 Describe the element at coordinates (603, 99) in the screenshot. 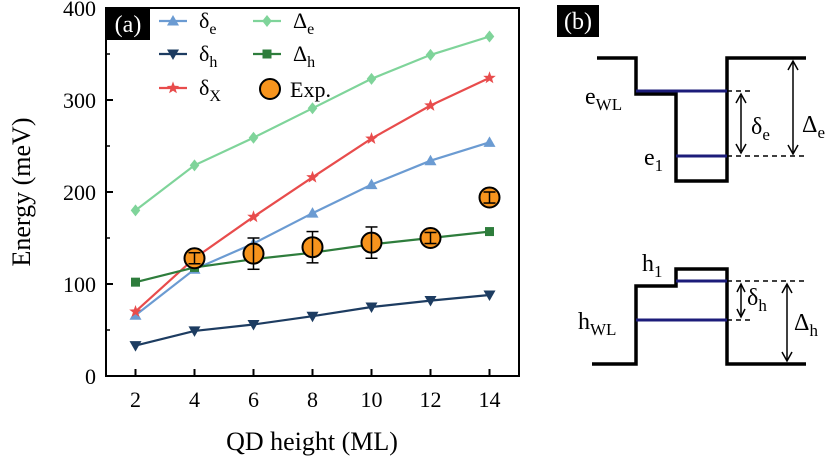

I see `label-e-wl: eWL` at that location.